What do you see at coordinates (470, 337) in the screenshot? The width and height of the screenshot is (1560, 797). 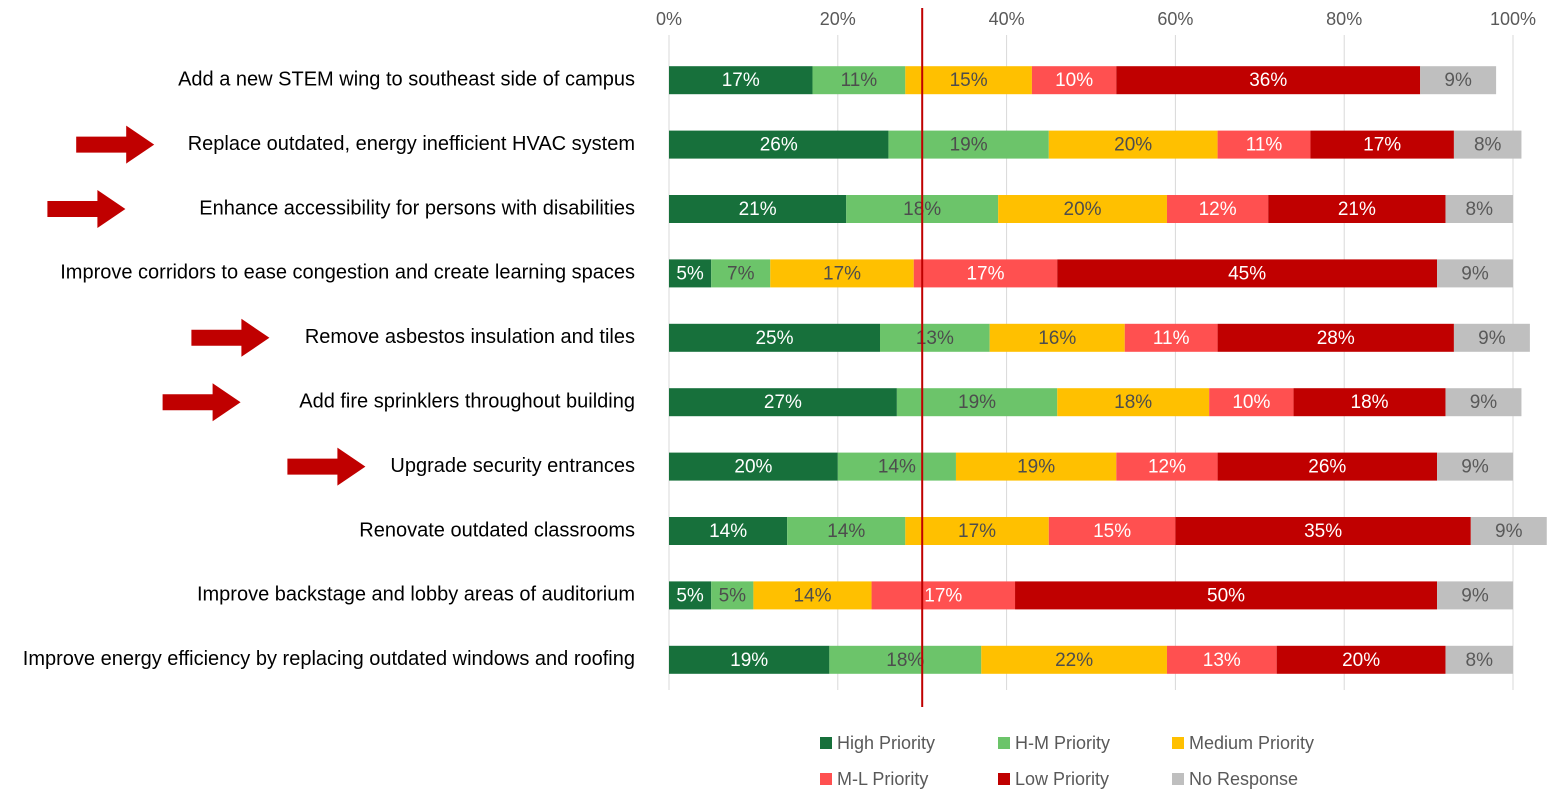 I see `category-label: Remove asbestos insulation and tiles` at bounding box center [470, 337].